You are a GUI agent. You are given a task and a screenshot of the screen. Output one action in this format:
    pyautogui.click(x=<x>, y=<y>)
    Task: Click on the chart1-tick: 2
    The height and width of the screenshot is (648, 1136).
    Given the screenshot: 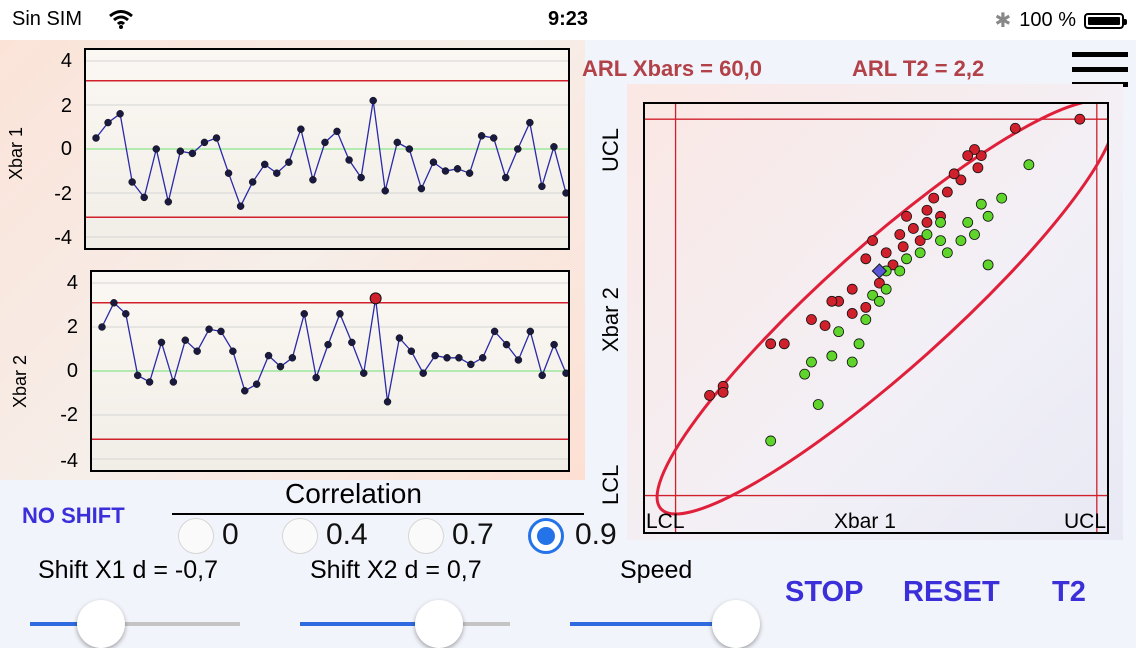 What is the action you would take?
    pyautogui.click(x=66, y=106)
    